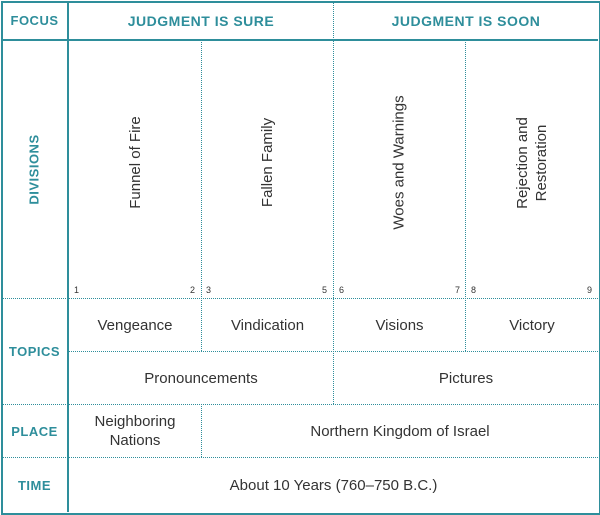 The height and width of the screenshot is (515, 600). What do you see at coordinates (68, 257) in the screenshot?
I see `label-column-separator` at bounding box center [68, 257].